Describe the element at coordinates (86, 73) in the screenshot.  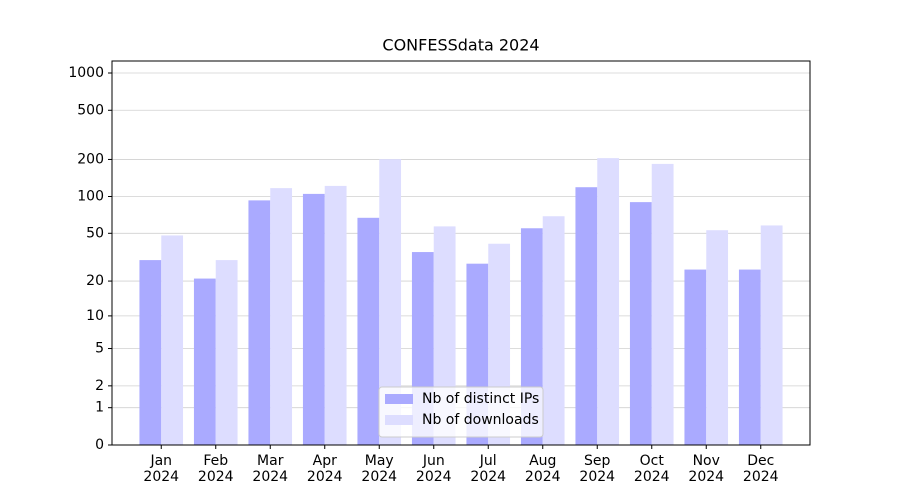
I see `y-tick-label: 1000` at that location.